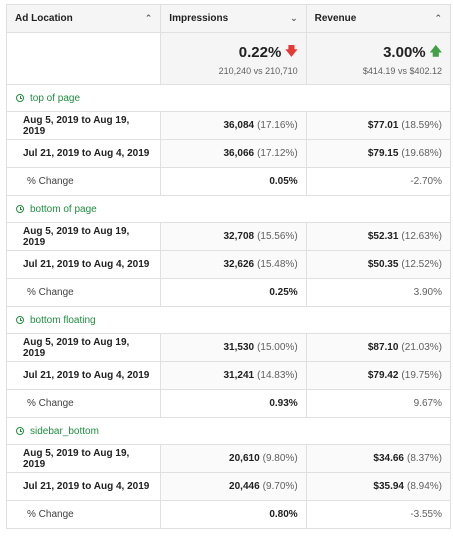  Describe the element at coordinates (228, 431) in the screenshot. I see `group-header: sidebar_bottom` at that location.